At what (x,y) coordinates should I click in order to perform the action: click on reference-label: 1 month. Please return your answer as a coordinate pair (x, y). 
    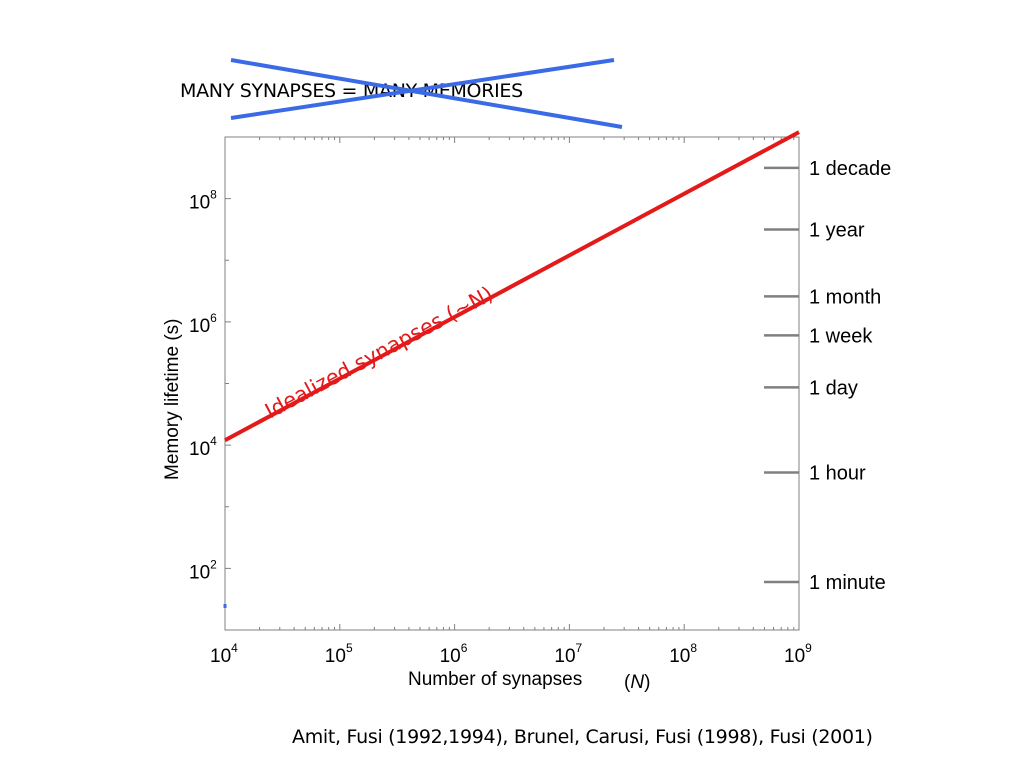
    Looking at the image, I should click on (845, 297).